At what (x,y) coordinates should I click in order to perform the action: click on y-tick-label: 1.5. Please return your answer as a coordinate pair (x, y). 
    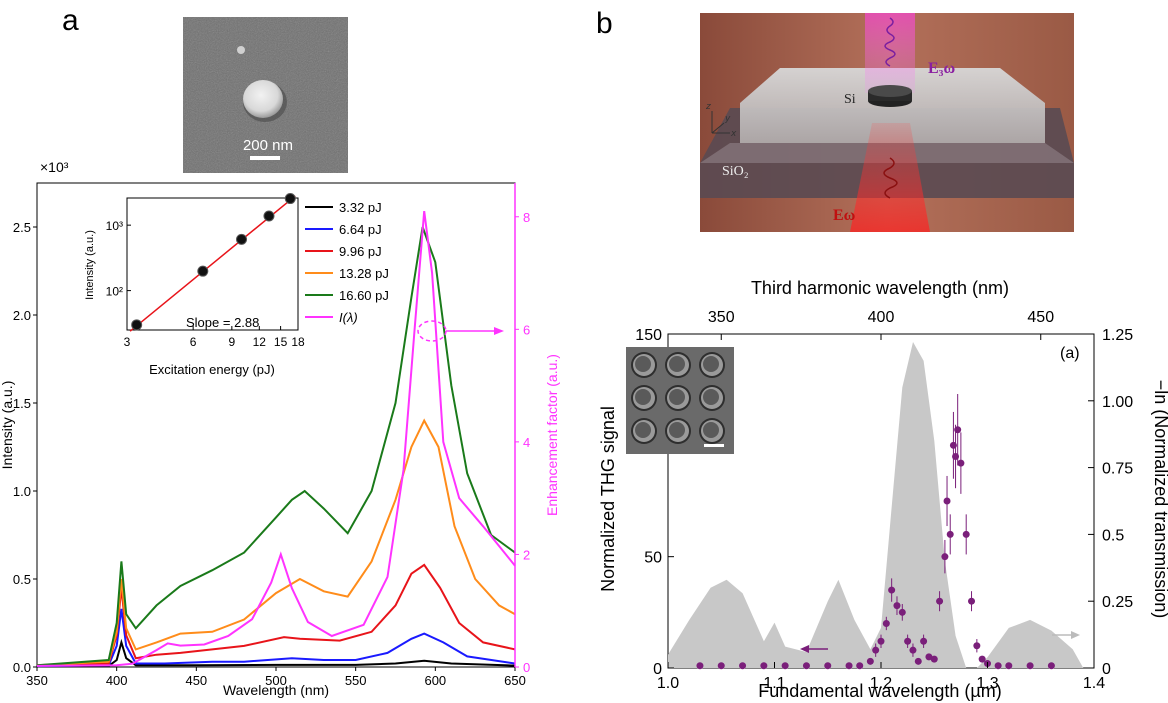
    Looking at the image, I should click on (22, 403).